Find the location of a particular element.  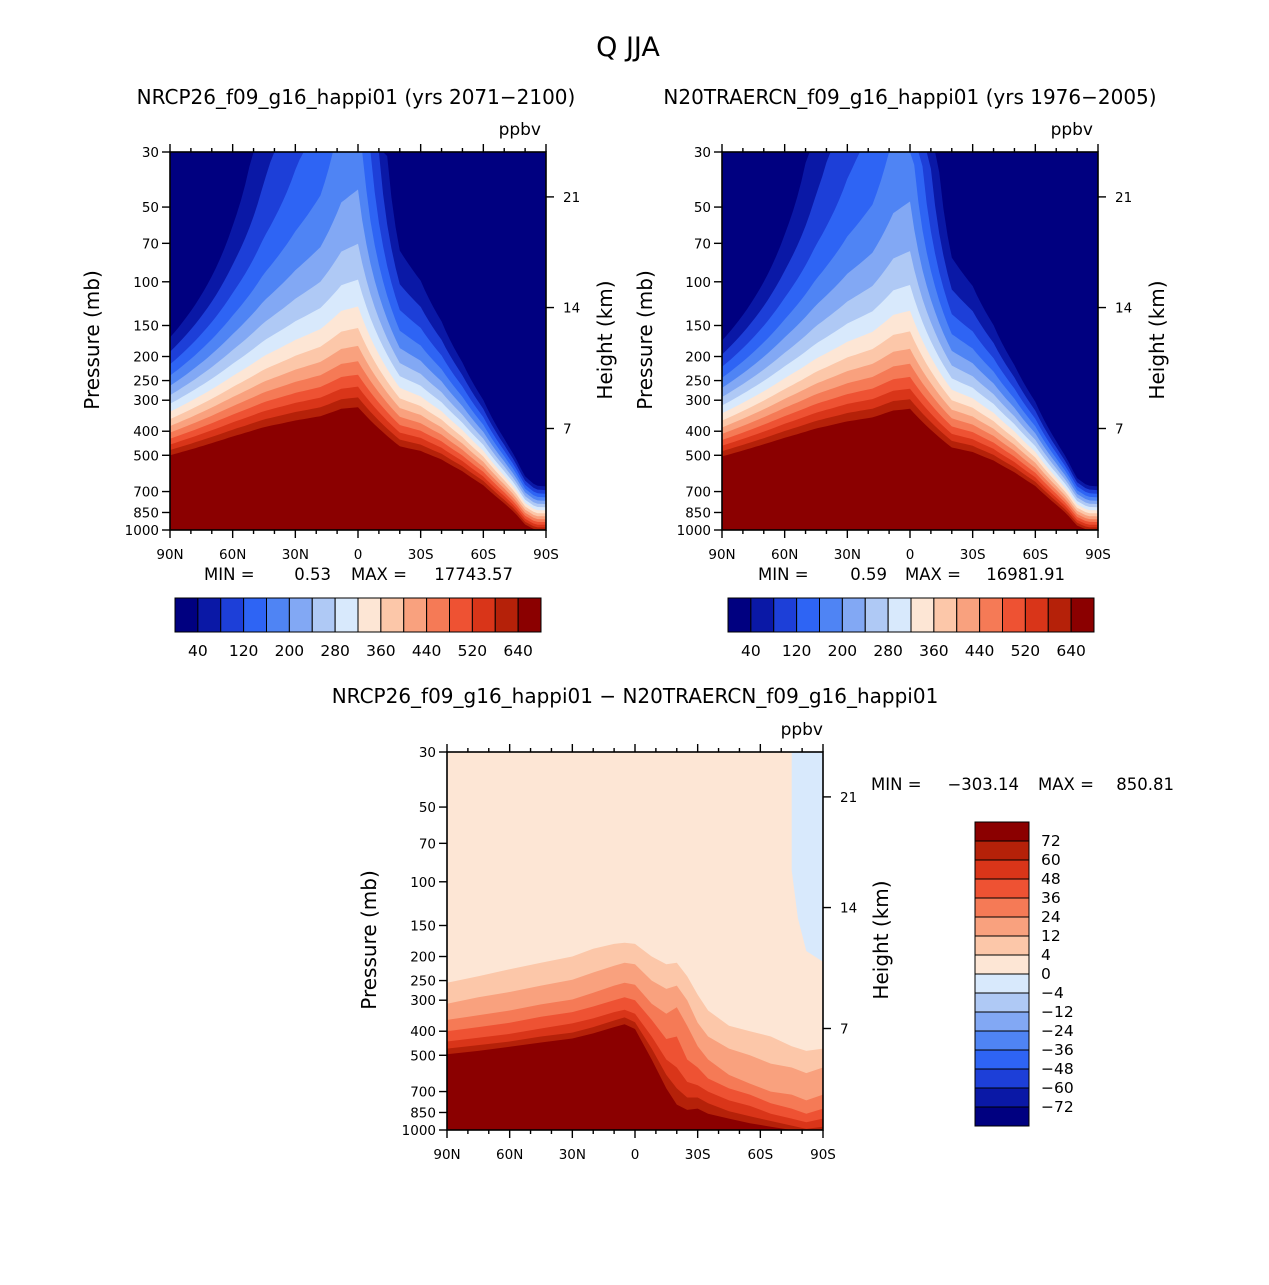

y-tick-label: 30 is located at coordinates (150, 153).